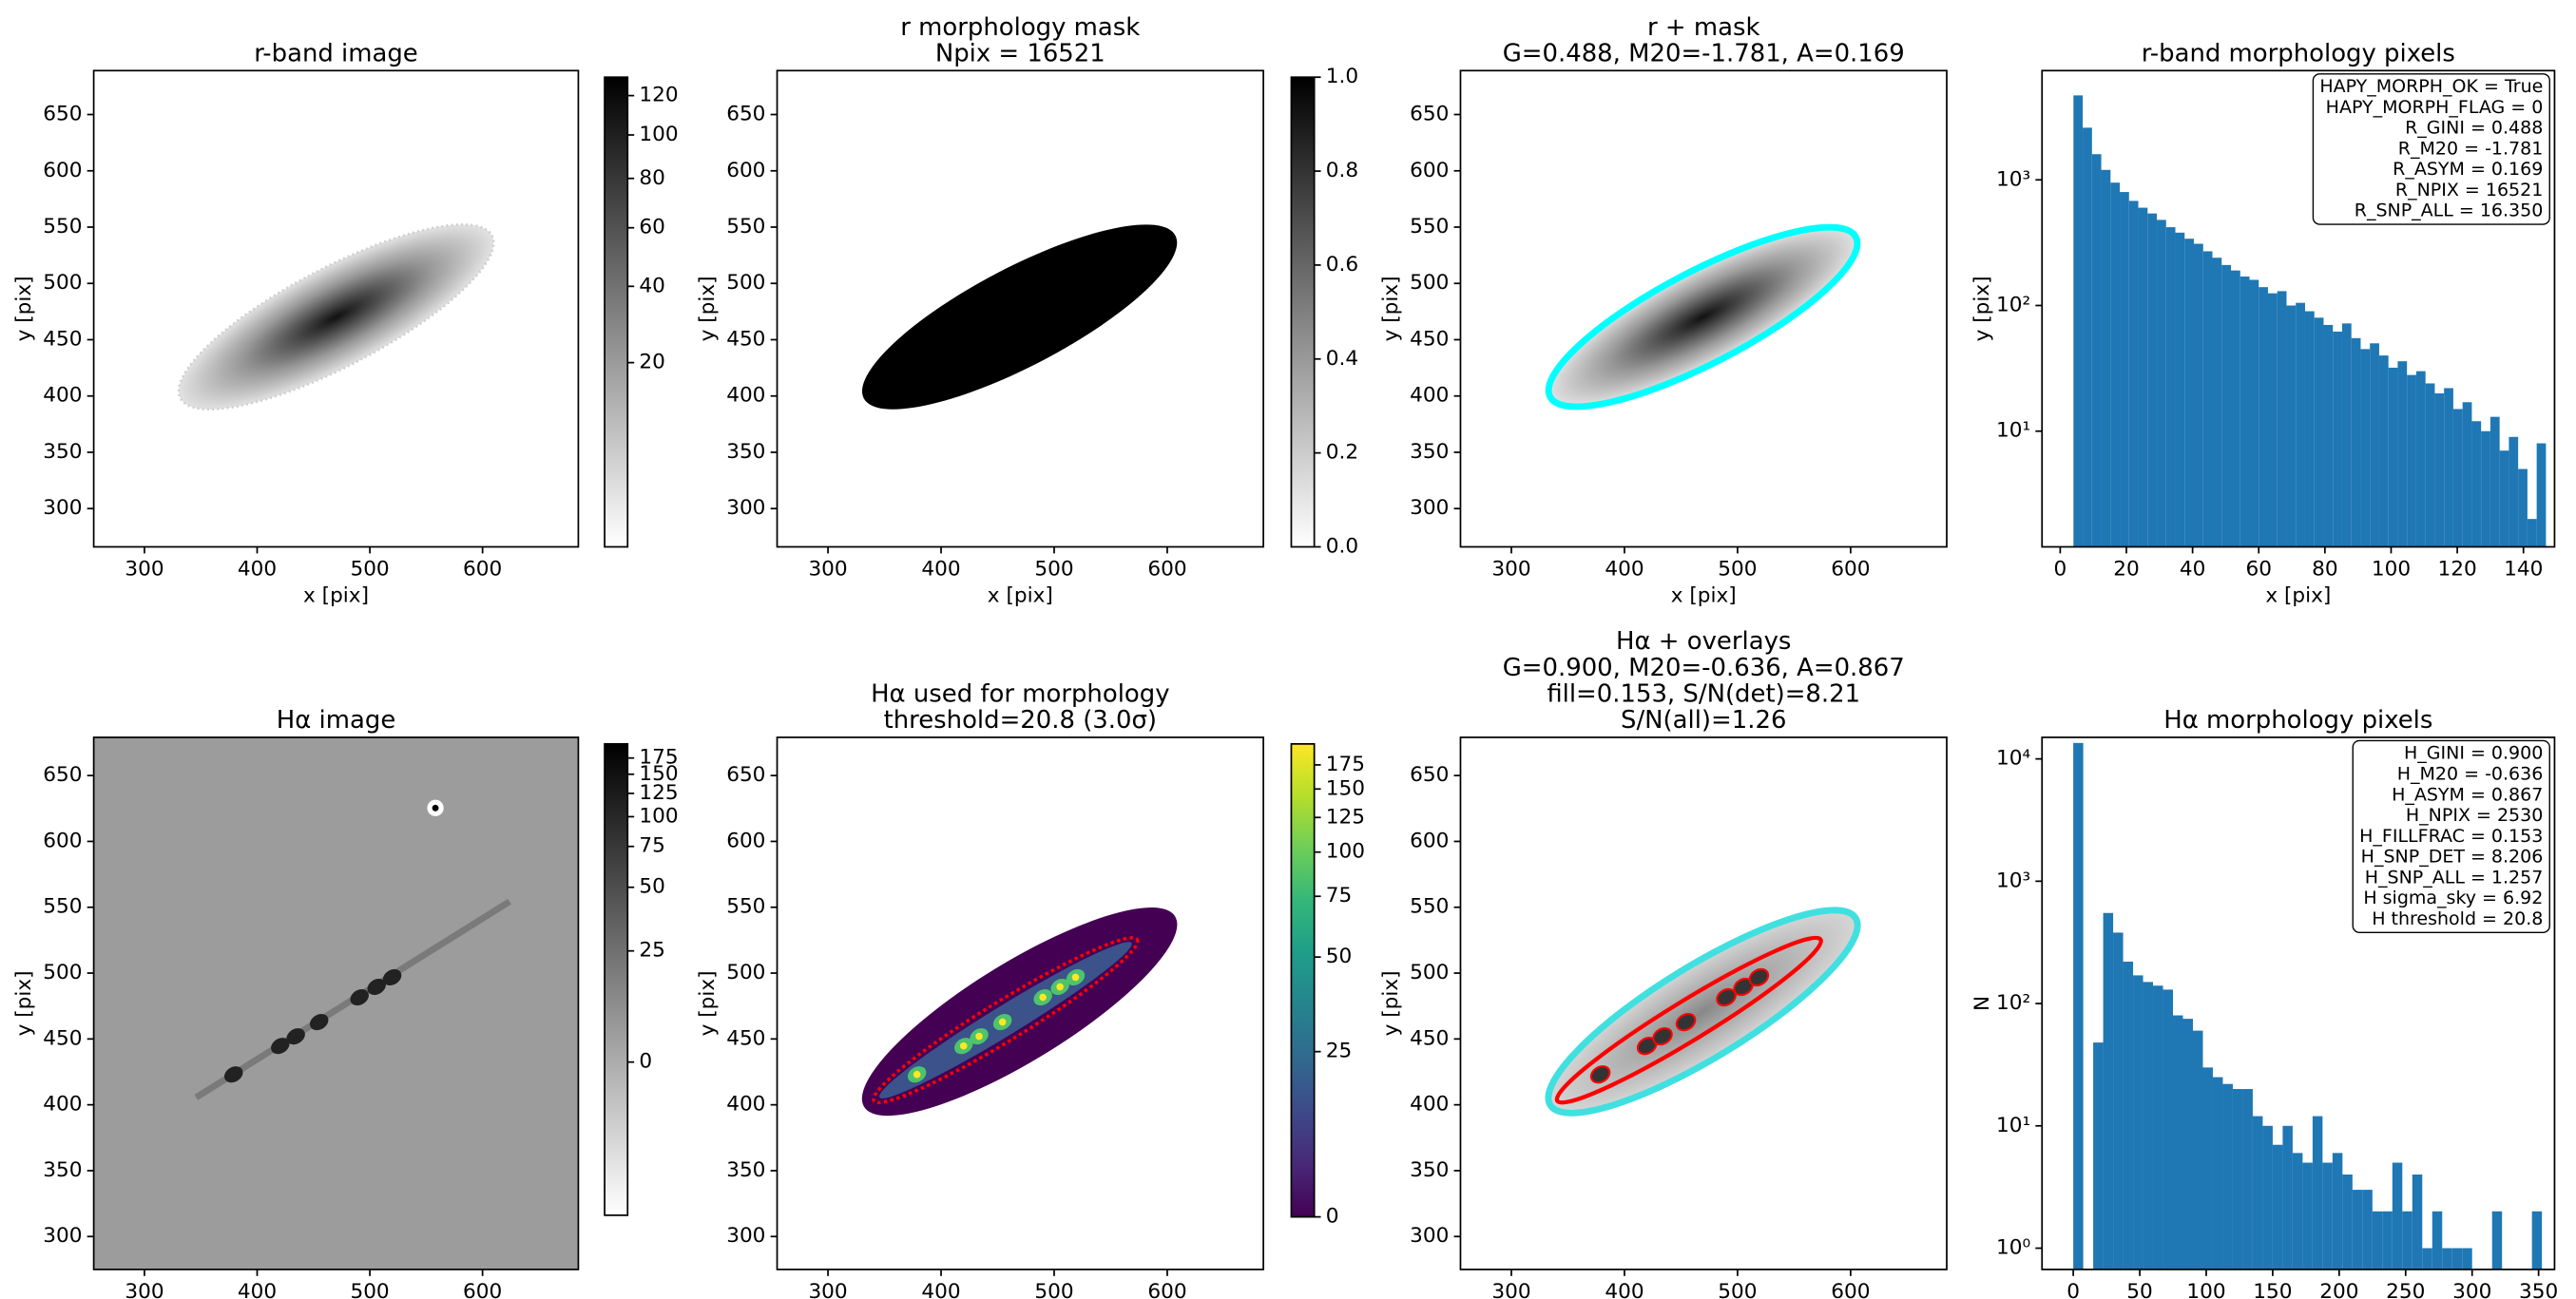 This screenshot has height=1299, width=2576. Describe the element at coordinates (1339, 895) in the screenshot. I see `colorbar-tick-label: 75` at that location.